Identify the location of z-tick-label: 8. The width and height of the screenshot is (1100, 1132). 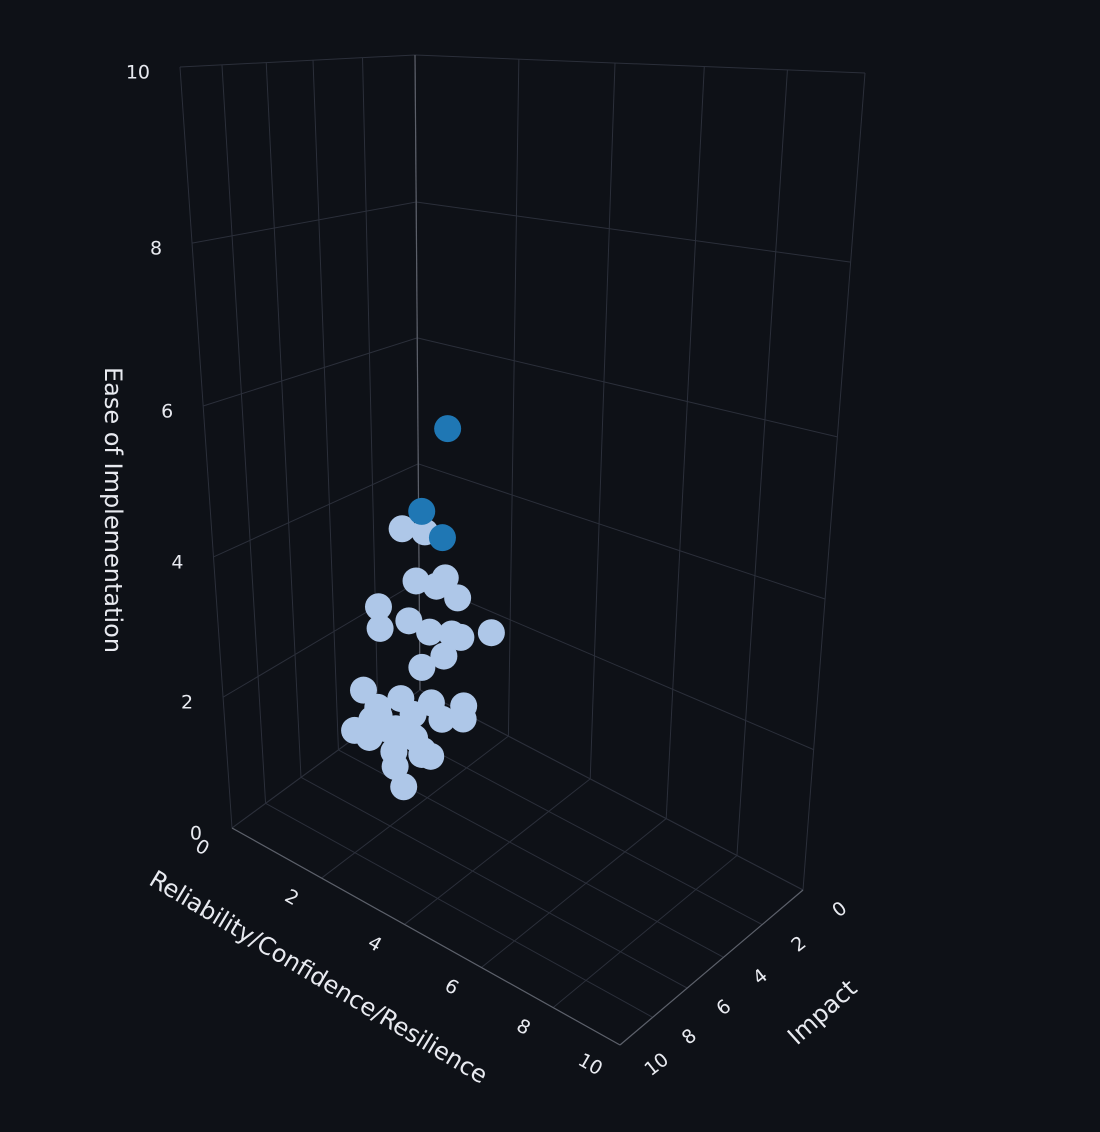
(156, 249).